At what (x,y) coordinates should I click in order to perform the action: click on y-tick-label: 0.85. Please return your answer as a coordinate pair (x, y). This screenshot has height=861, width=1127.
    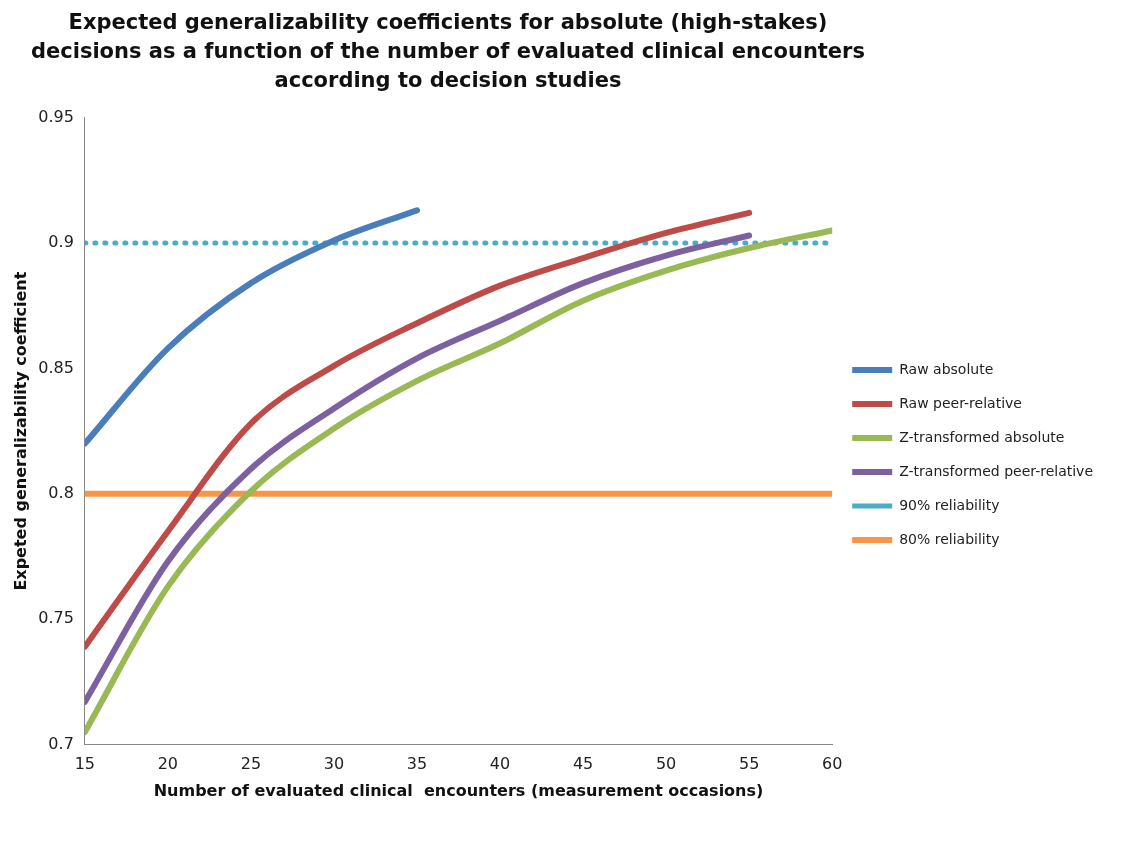
    Looking at the image, I should click on (56, 367).